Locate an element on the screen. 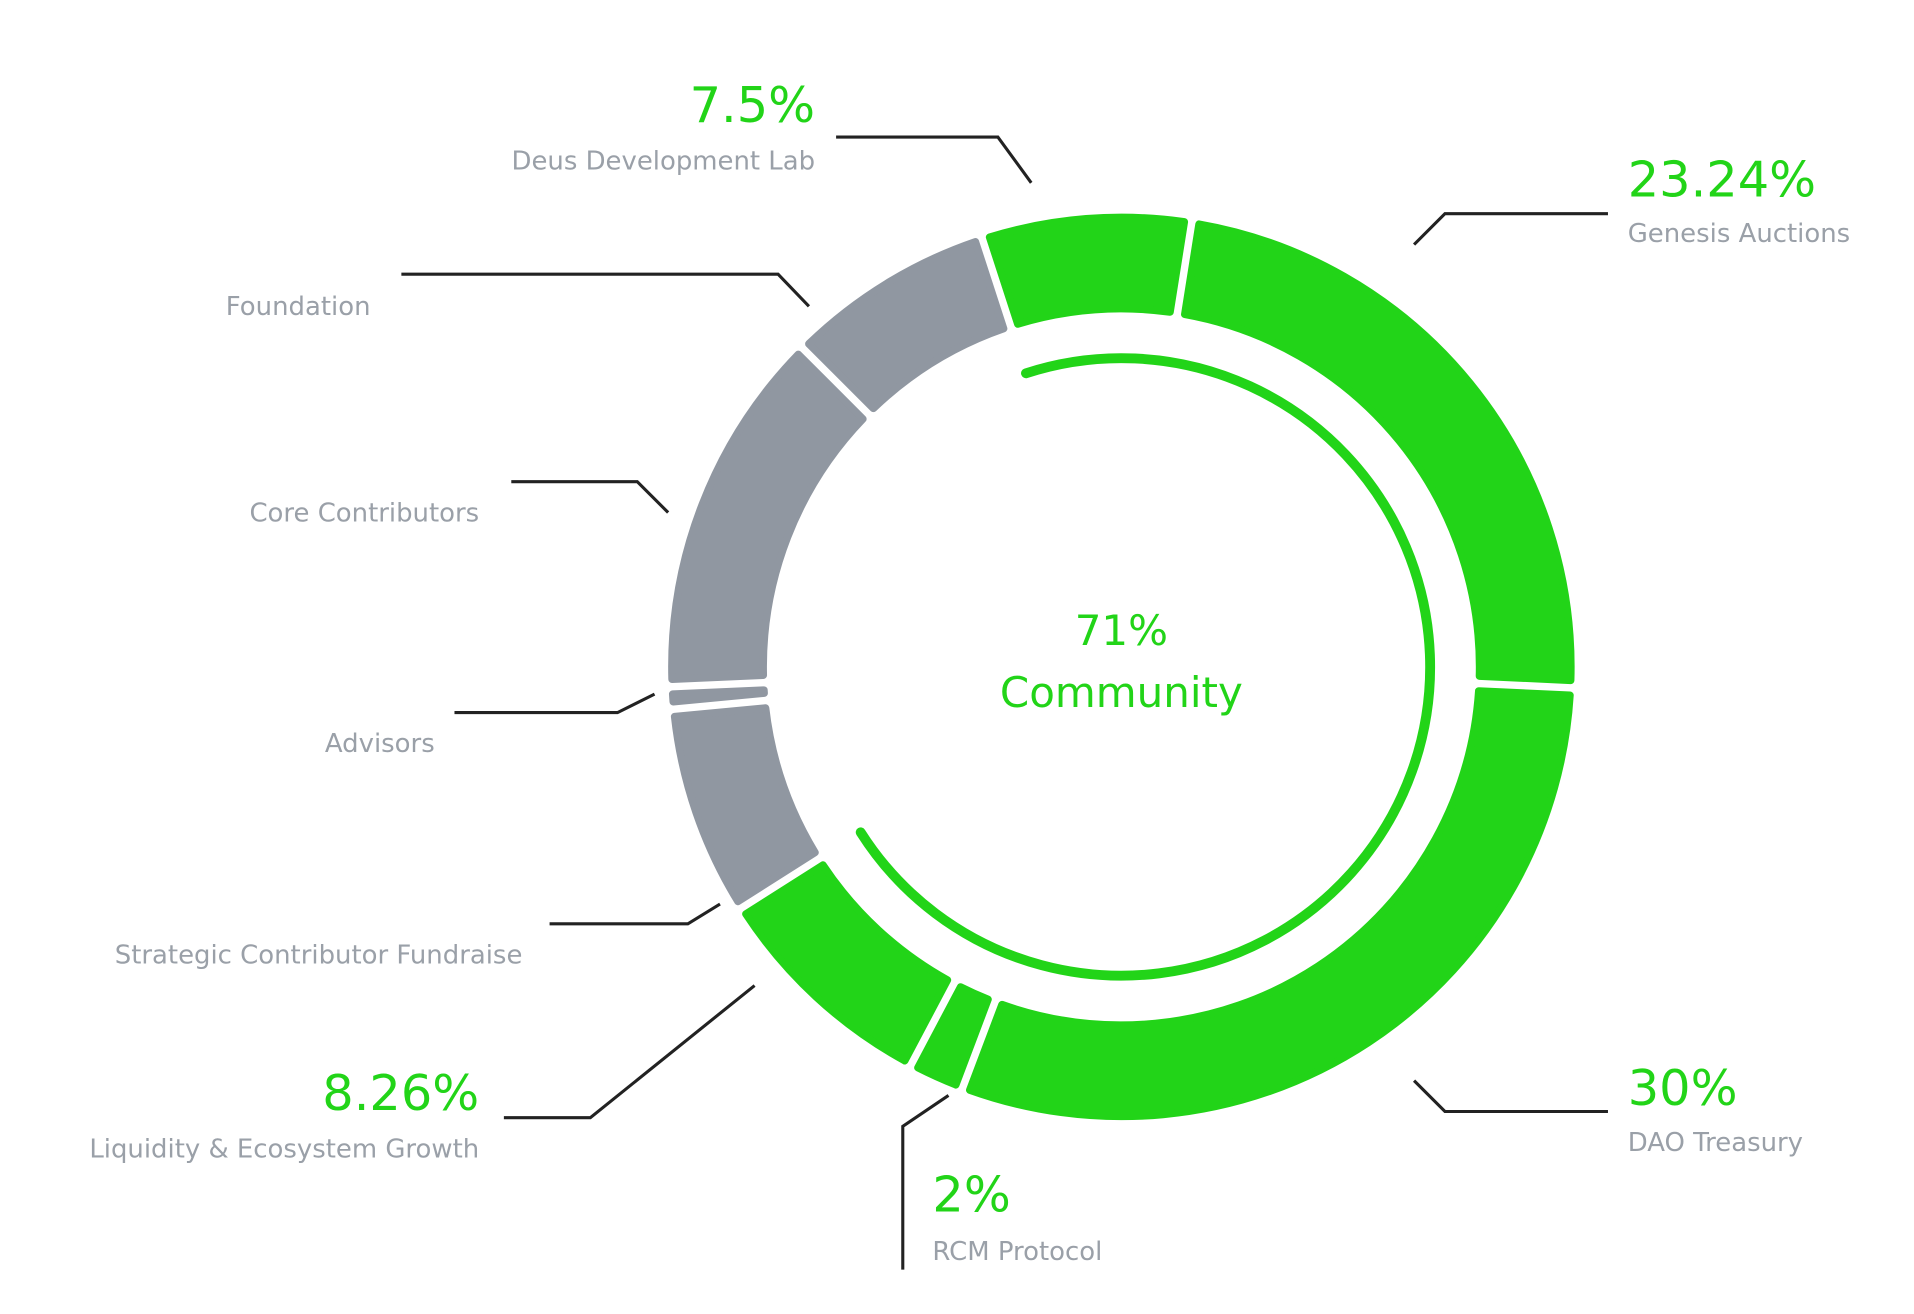 This screenshot has height=1314, width=1914. slice-label: Strategic Contributor Fundraise is located at coordinates (319, 955).